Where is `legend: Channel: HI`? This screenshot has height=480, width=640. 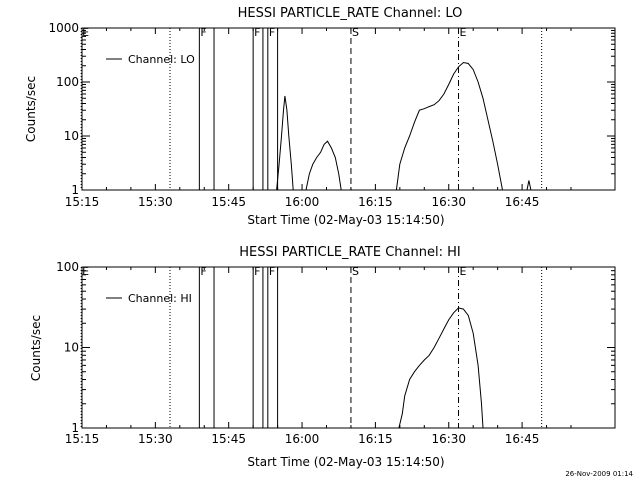 legend: Channel: HI is located at coordinates (149, 298).